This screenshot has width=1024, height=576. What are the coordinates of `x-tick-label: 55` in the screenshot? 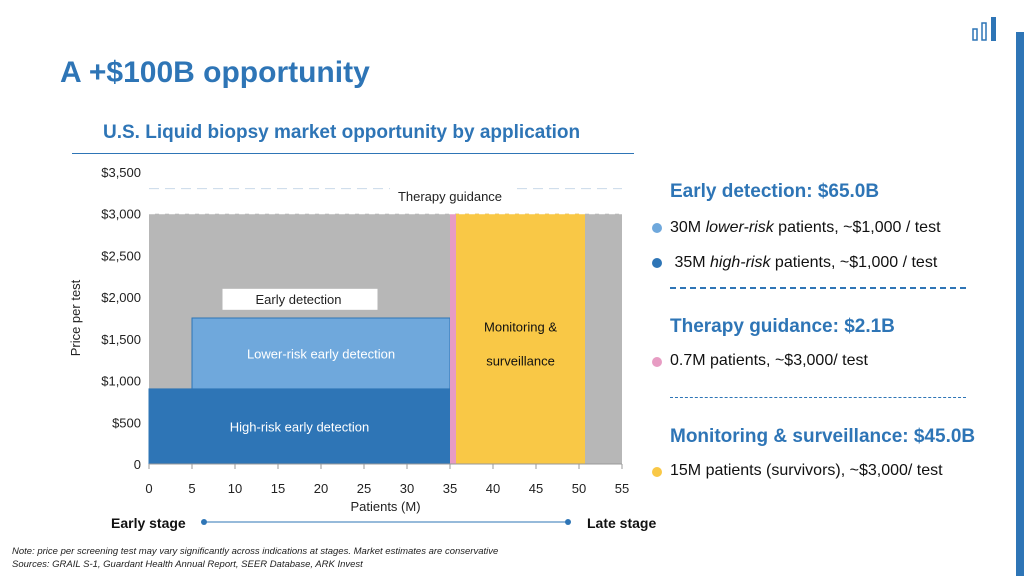 It's located at (622, 488).